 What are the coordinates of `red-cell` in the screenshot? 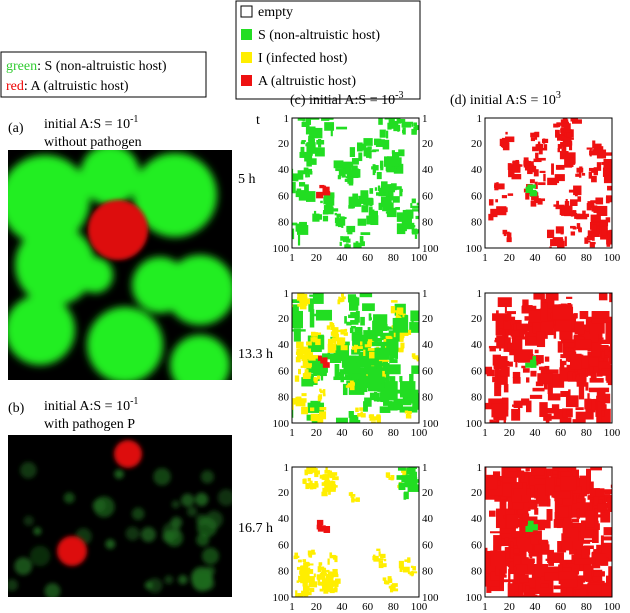 It's located at (72, 551).